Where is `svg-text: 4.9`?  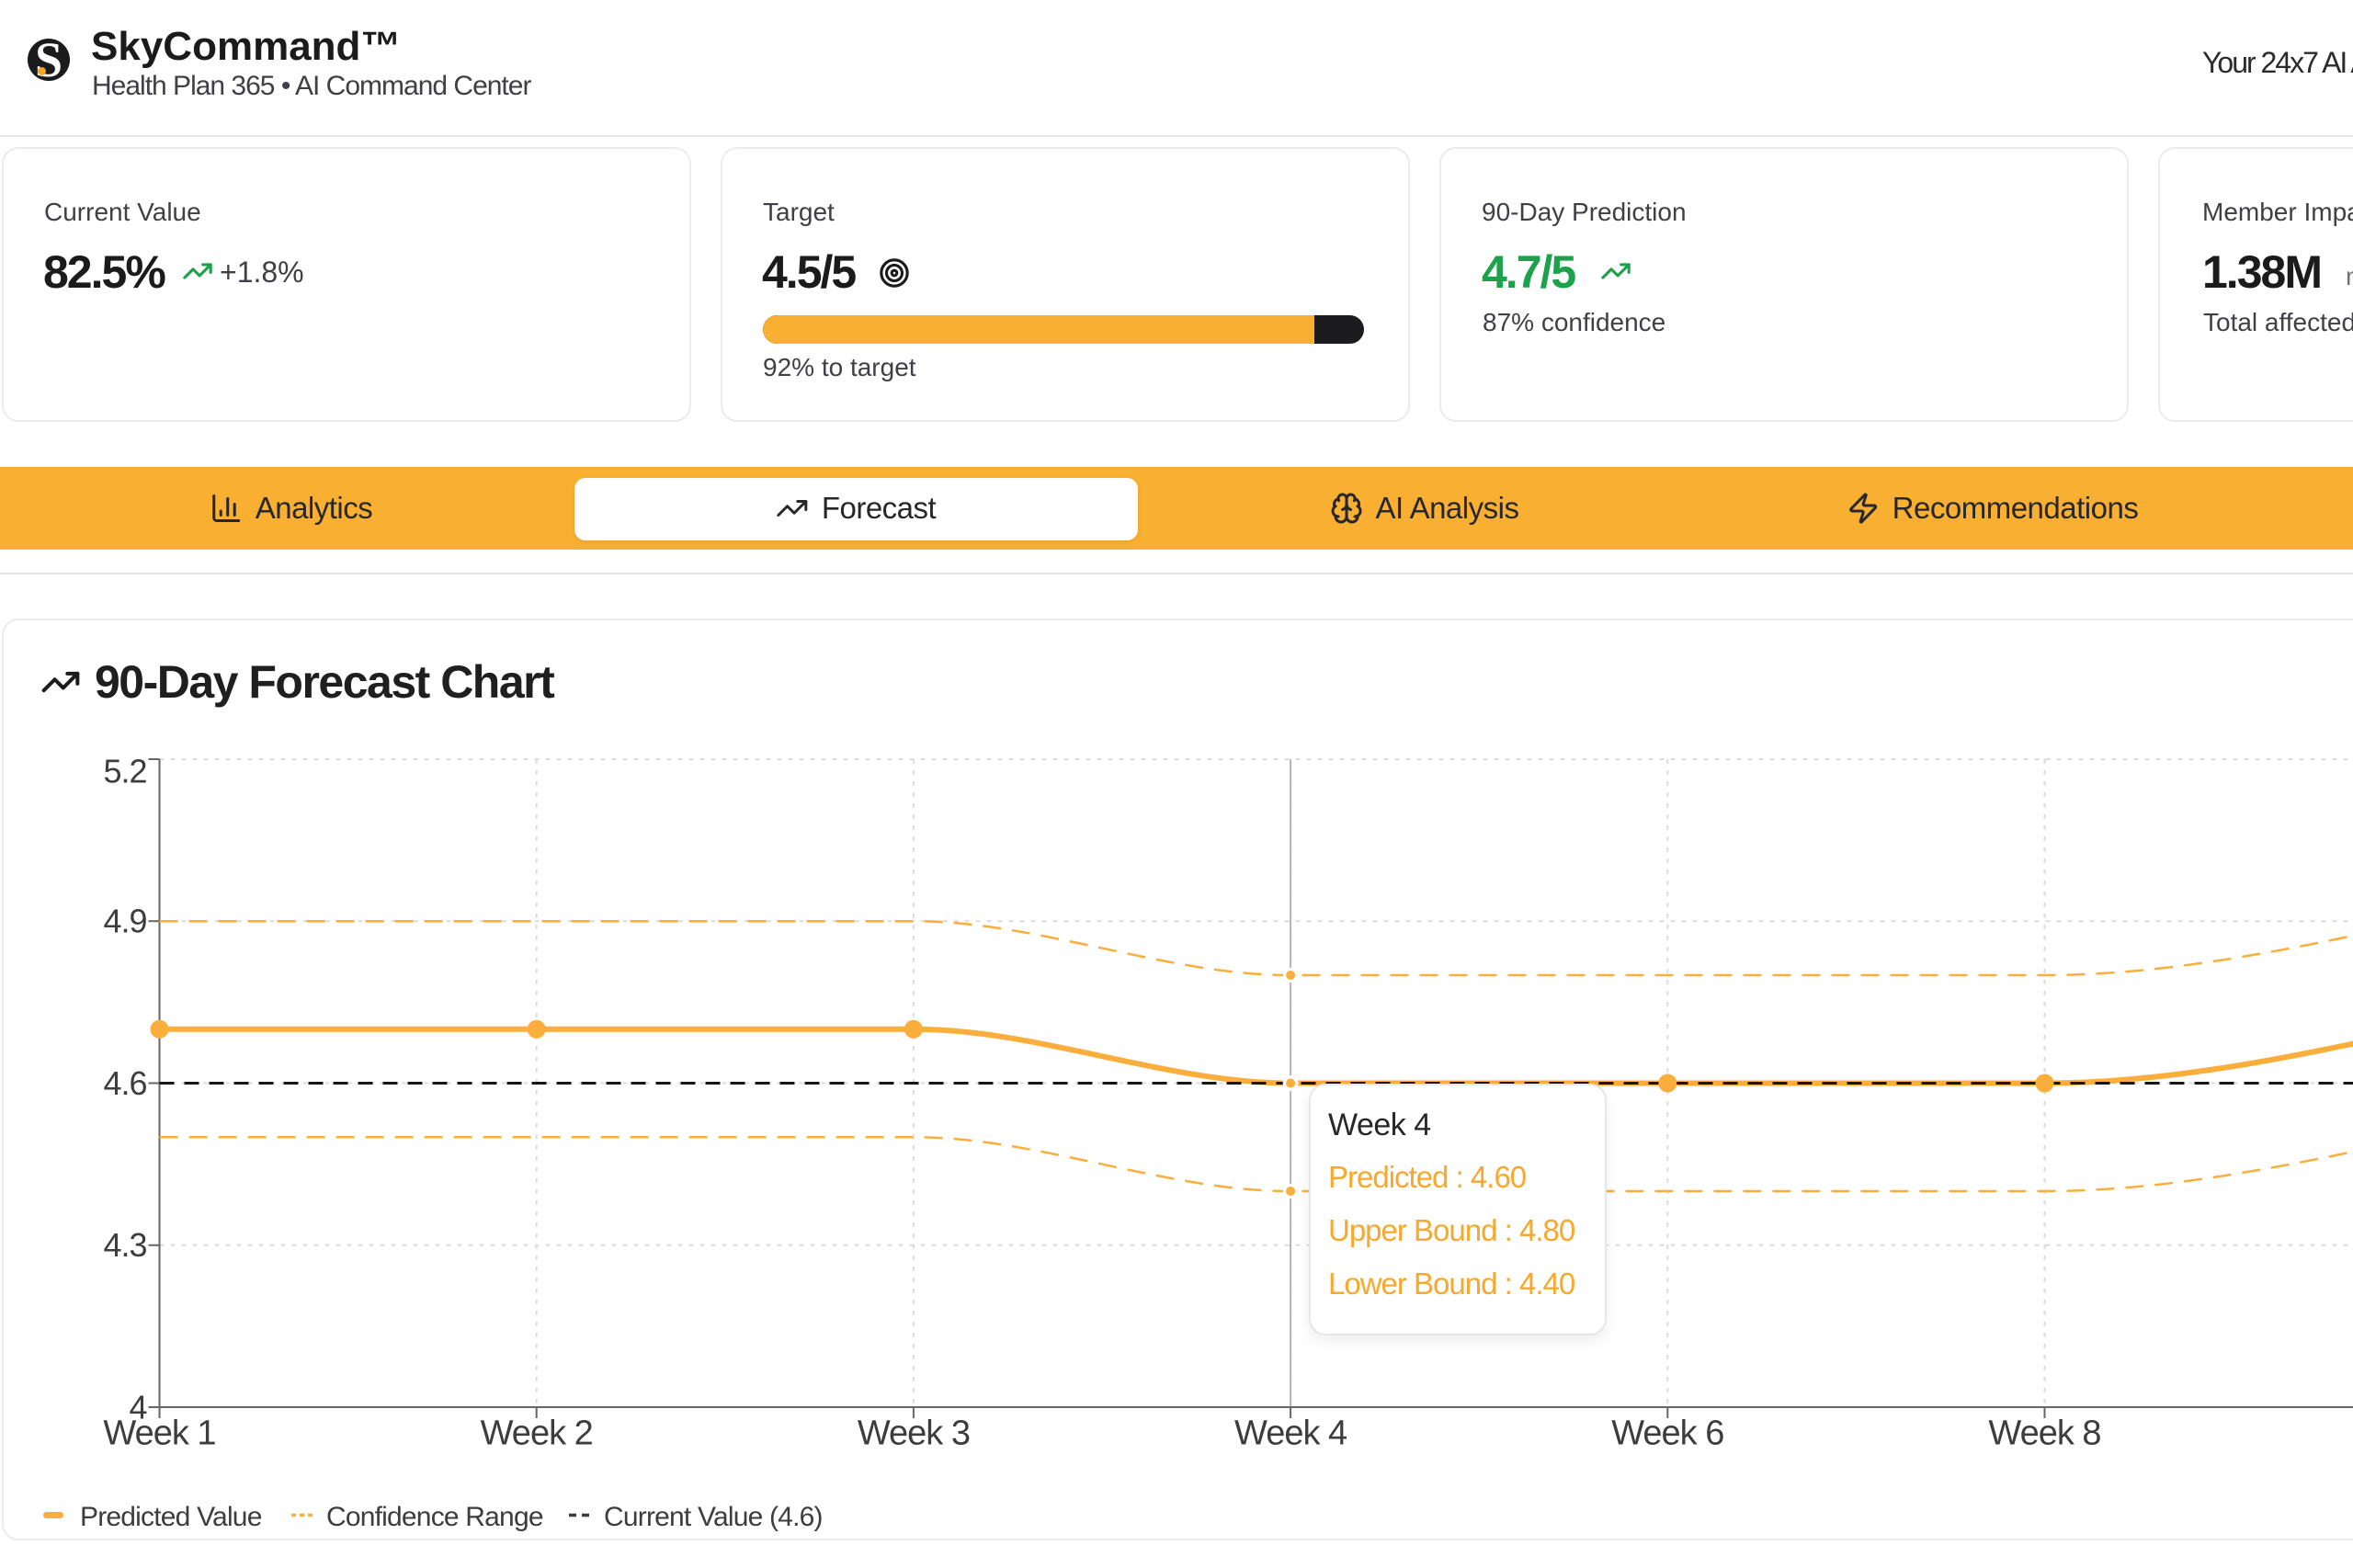 svg-text: 4.9 is located at coordinates (124, 921).